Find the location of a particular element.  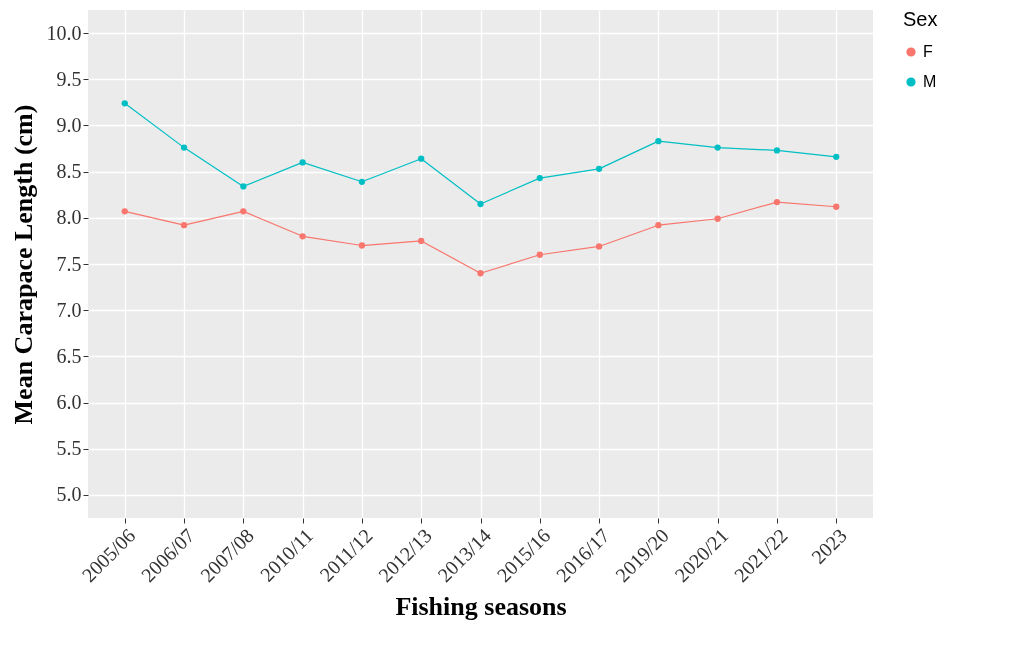

legend-label: M is located at coordinates (930, 81).